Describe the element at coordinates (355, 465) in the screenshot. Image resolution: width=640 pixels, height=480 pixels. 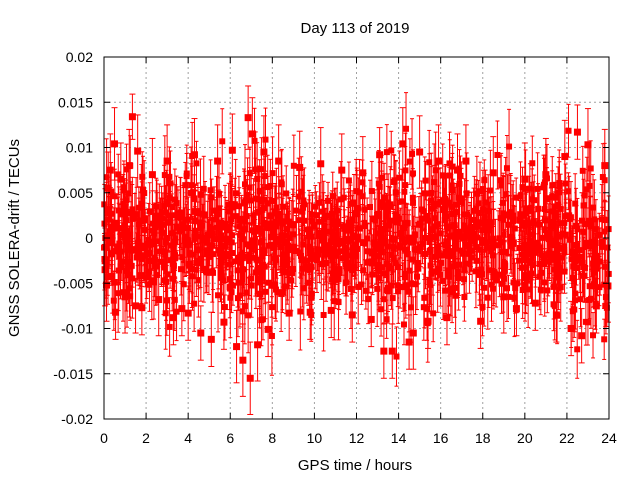
I see `x-axis-label: GPS time / hours` at that location.